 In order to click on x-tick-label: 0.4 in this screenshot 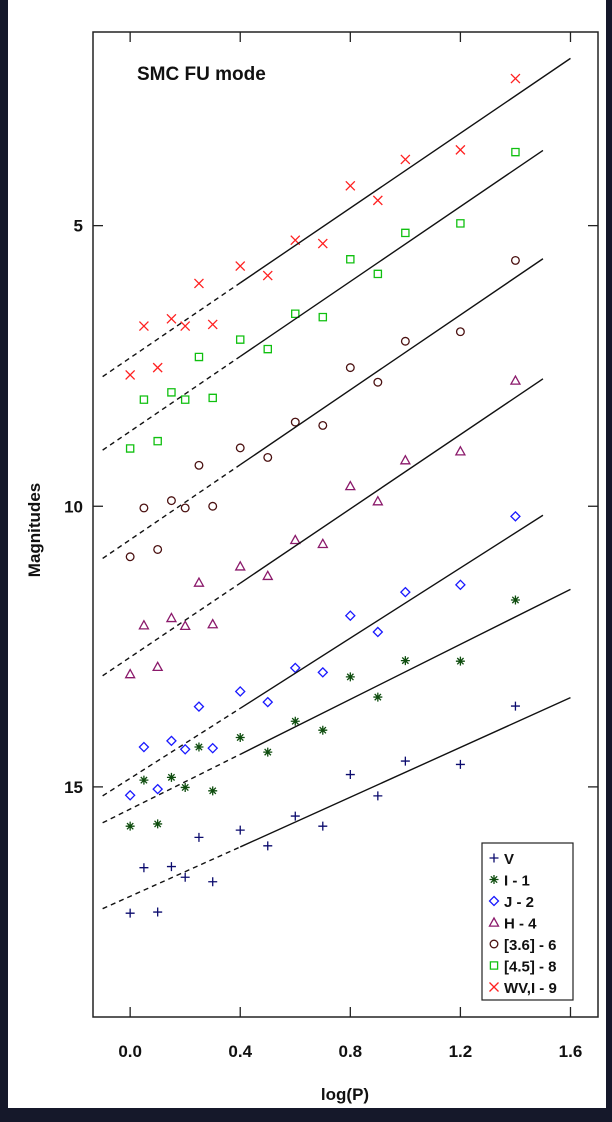, I will do `click(240, 1051)`.